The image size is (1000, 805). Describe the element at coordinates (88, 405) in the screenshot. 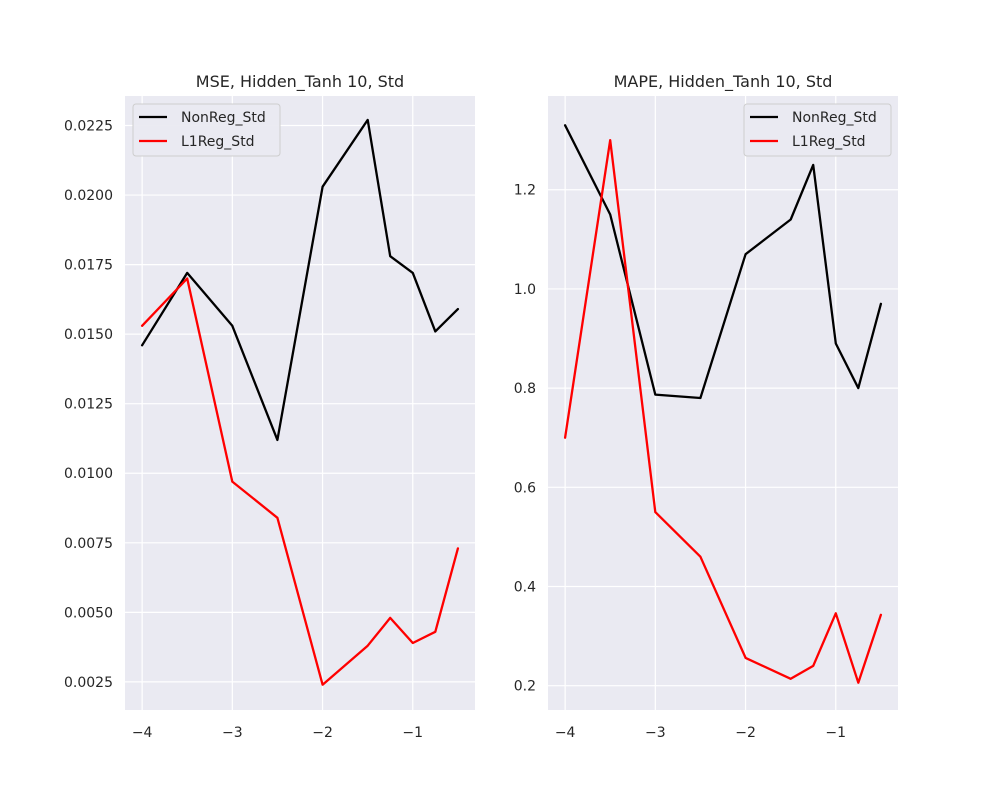

I see `y-tick-label: 0.0125` at that location.